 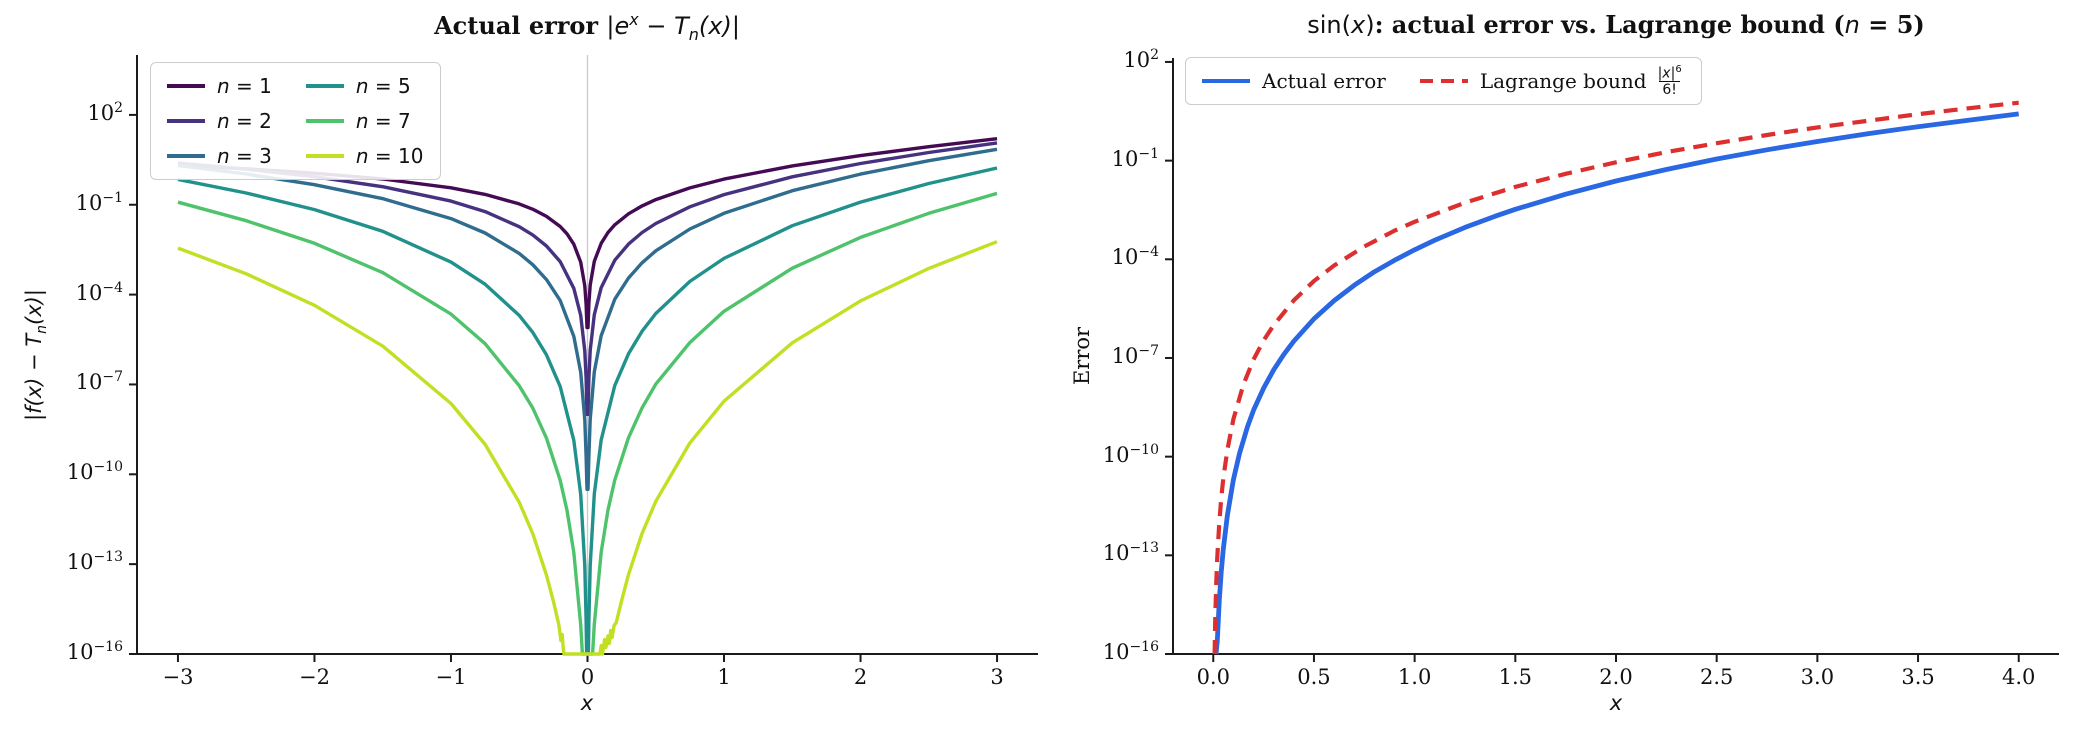 I want to click on left-title-math-p3: (x)|, so click(x=719, y=26).